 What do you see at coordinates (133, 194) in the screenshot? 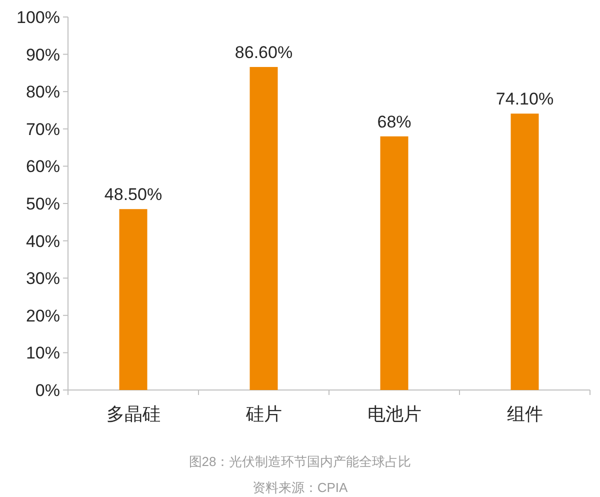
I see `data-label: 48.50%` at bounding box center [133, 194].